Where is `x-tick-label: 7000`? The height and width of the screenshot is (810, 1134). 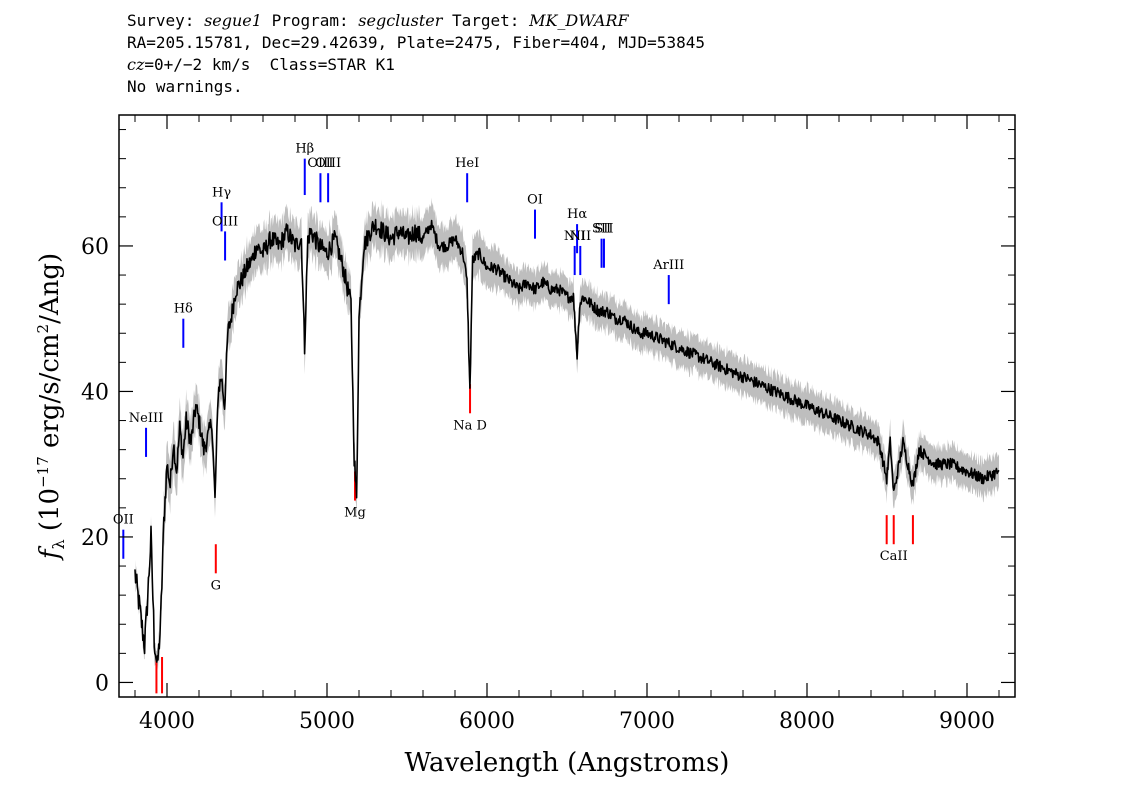 x-tick-label: 7000 is located at coordinates (647, 721).